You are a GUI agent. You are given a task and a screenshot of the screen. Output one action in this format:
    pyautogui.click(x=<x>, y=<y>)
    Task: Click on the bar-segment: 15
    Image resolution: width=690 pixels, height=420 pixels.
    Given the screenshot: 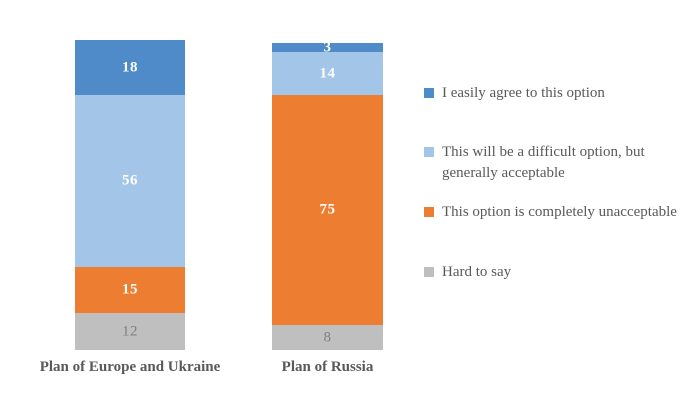 What is the action you would take?
    pyautogui.click(x=130, y=290)
    